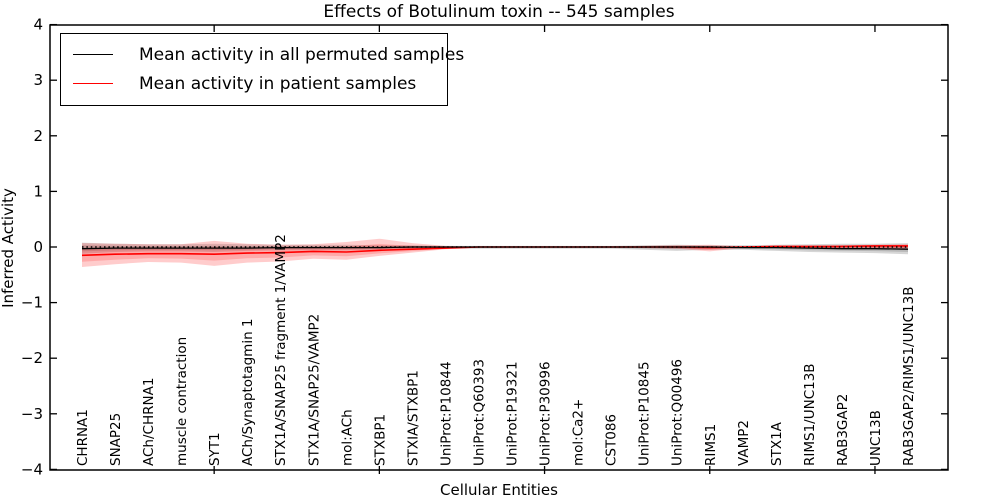  I want to click on legend-entry-permuted: Mean activity in all permuted samples, so click(268, 54).